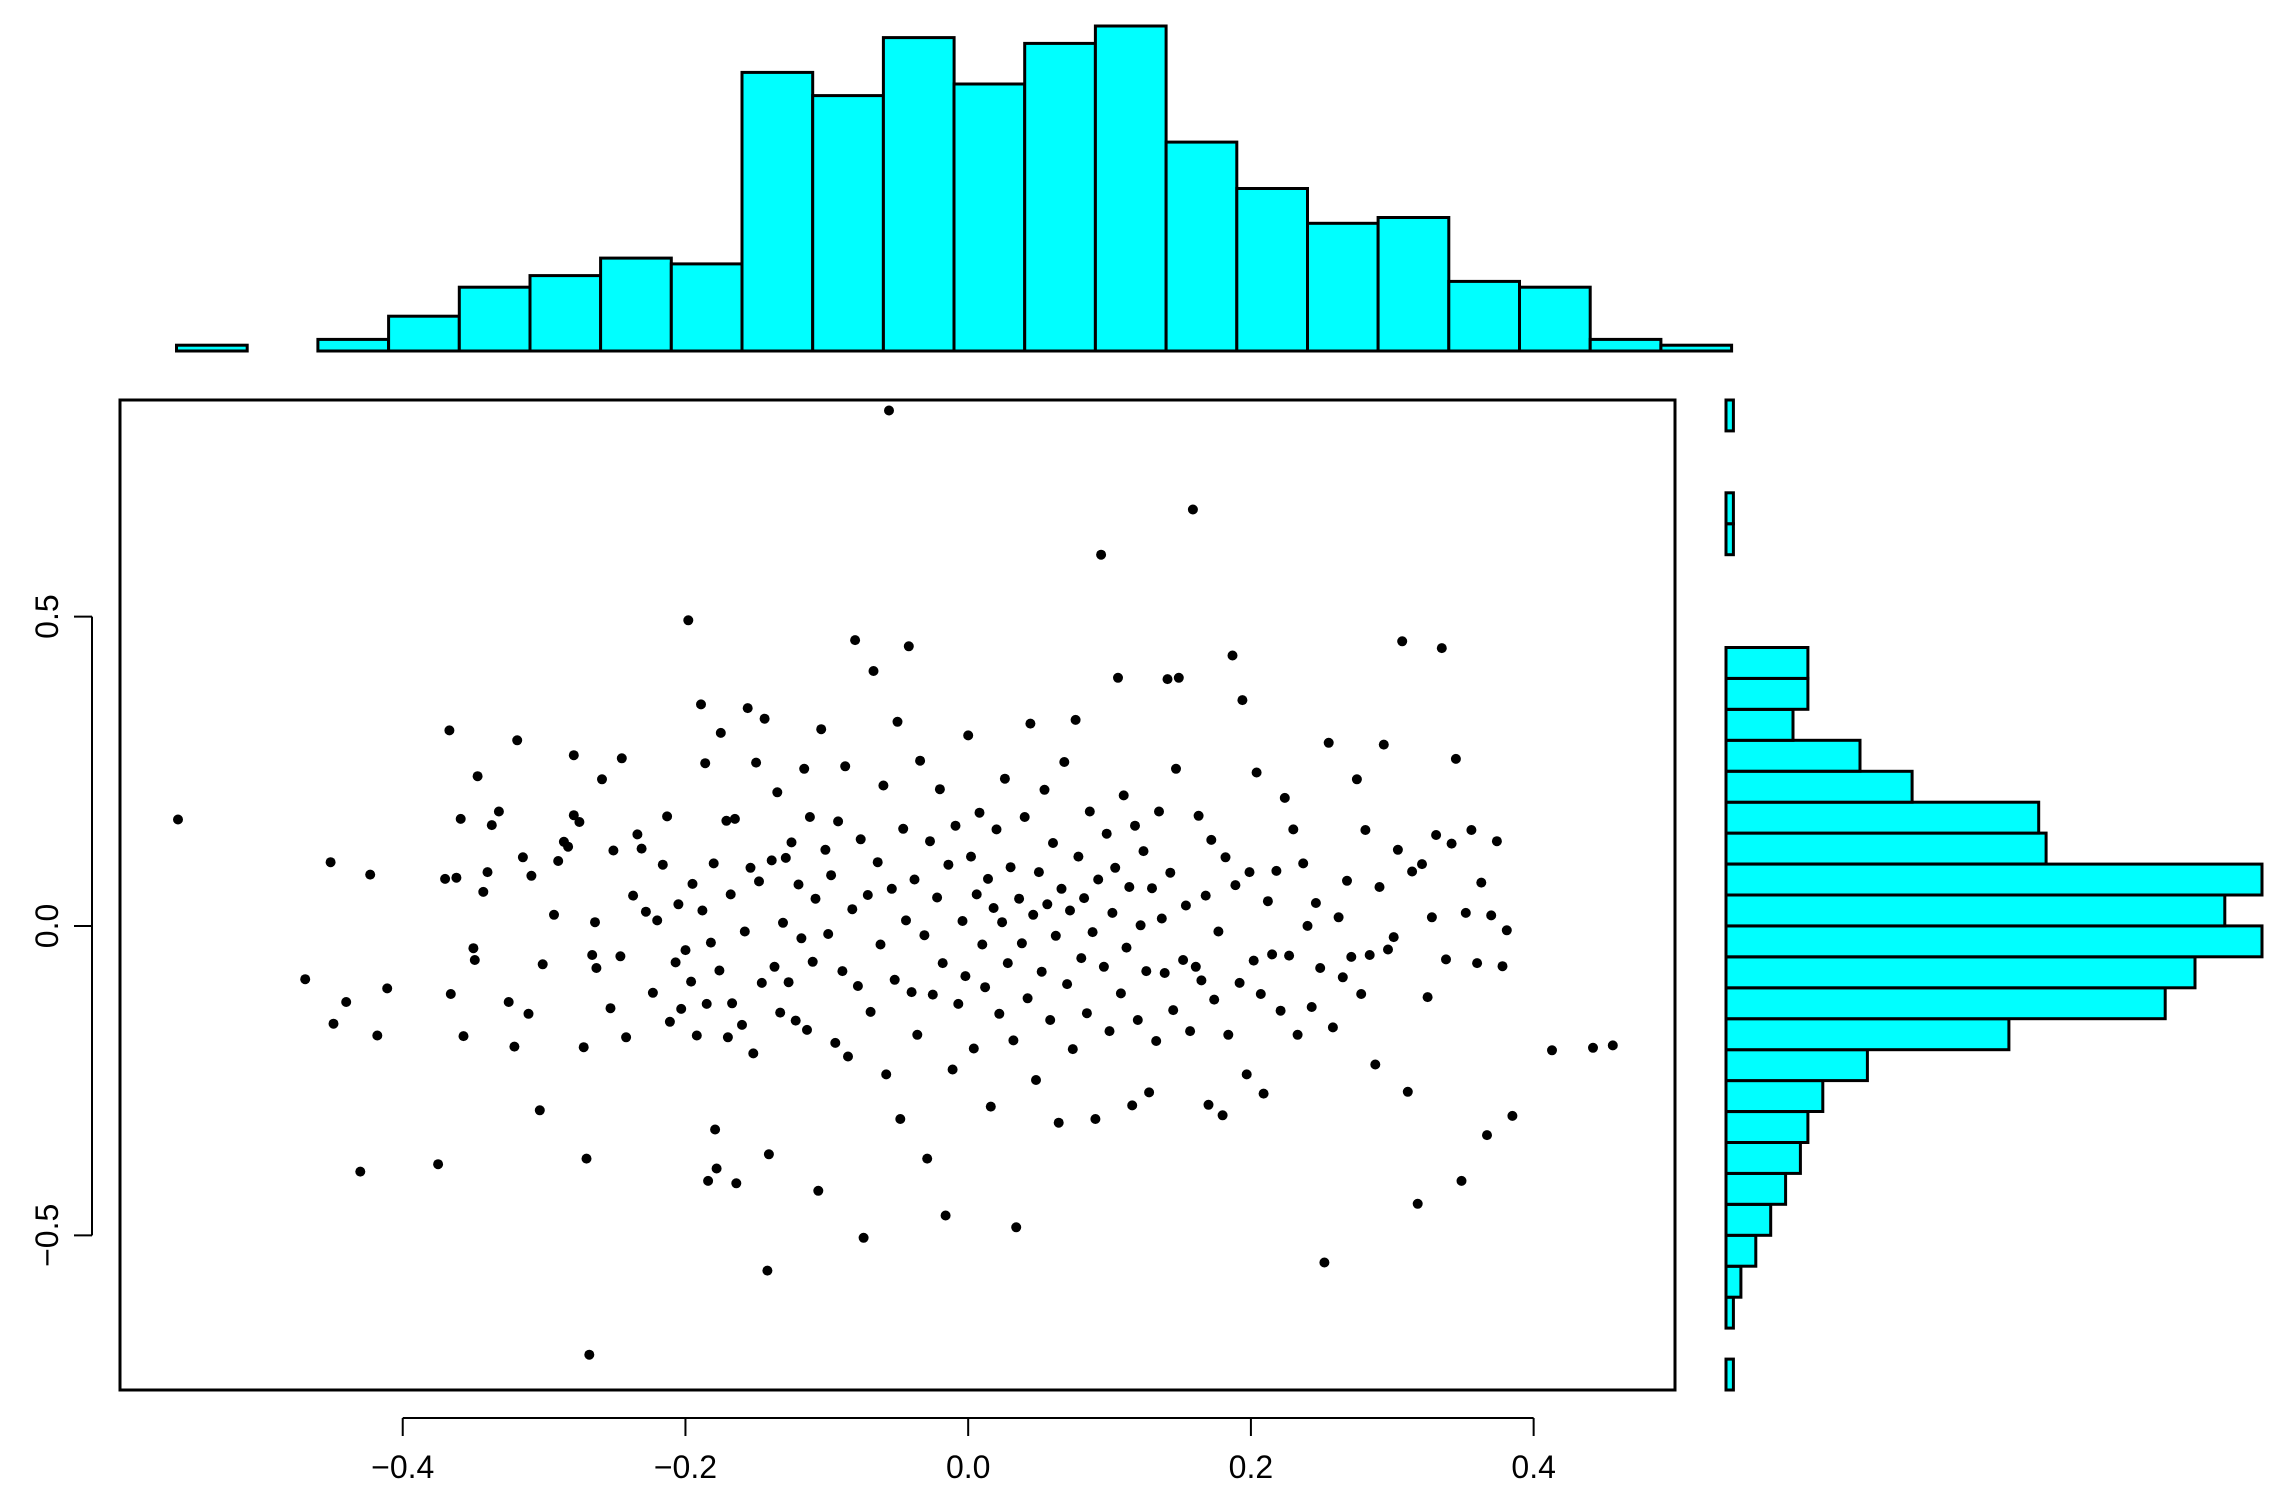 The image size is (2283, 1499). Describe the element at coordinates (685, 1467) in the screenshot. I see `x-tick-label: −0.2` at that location.